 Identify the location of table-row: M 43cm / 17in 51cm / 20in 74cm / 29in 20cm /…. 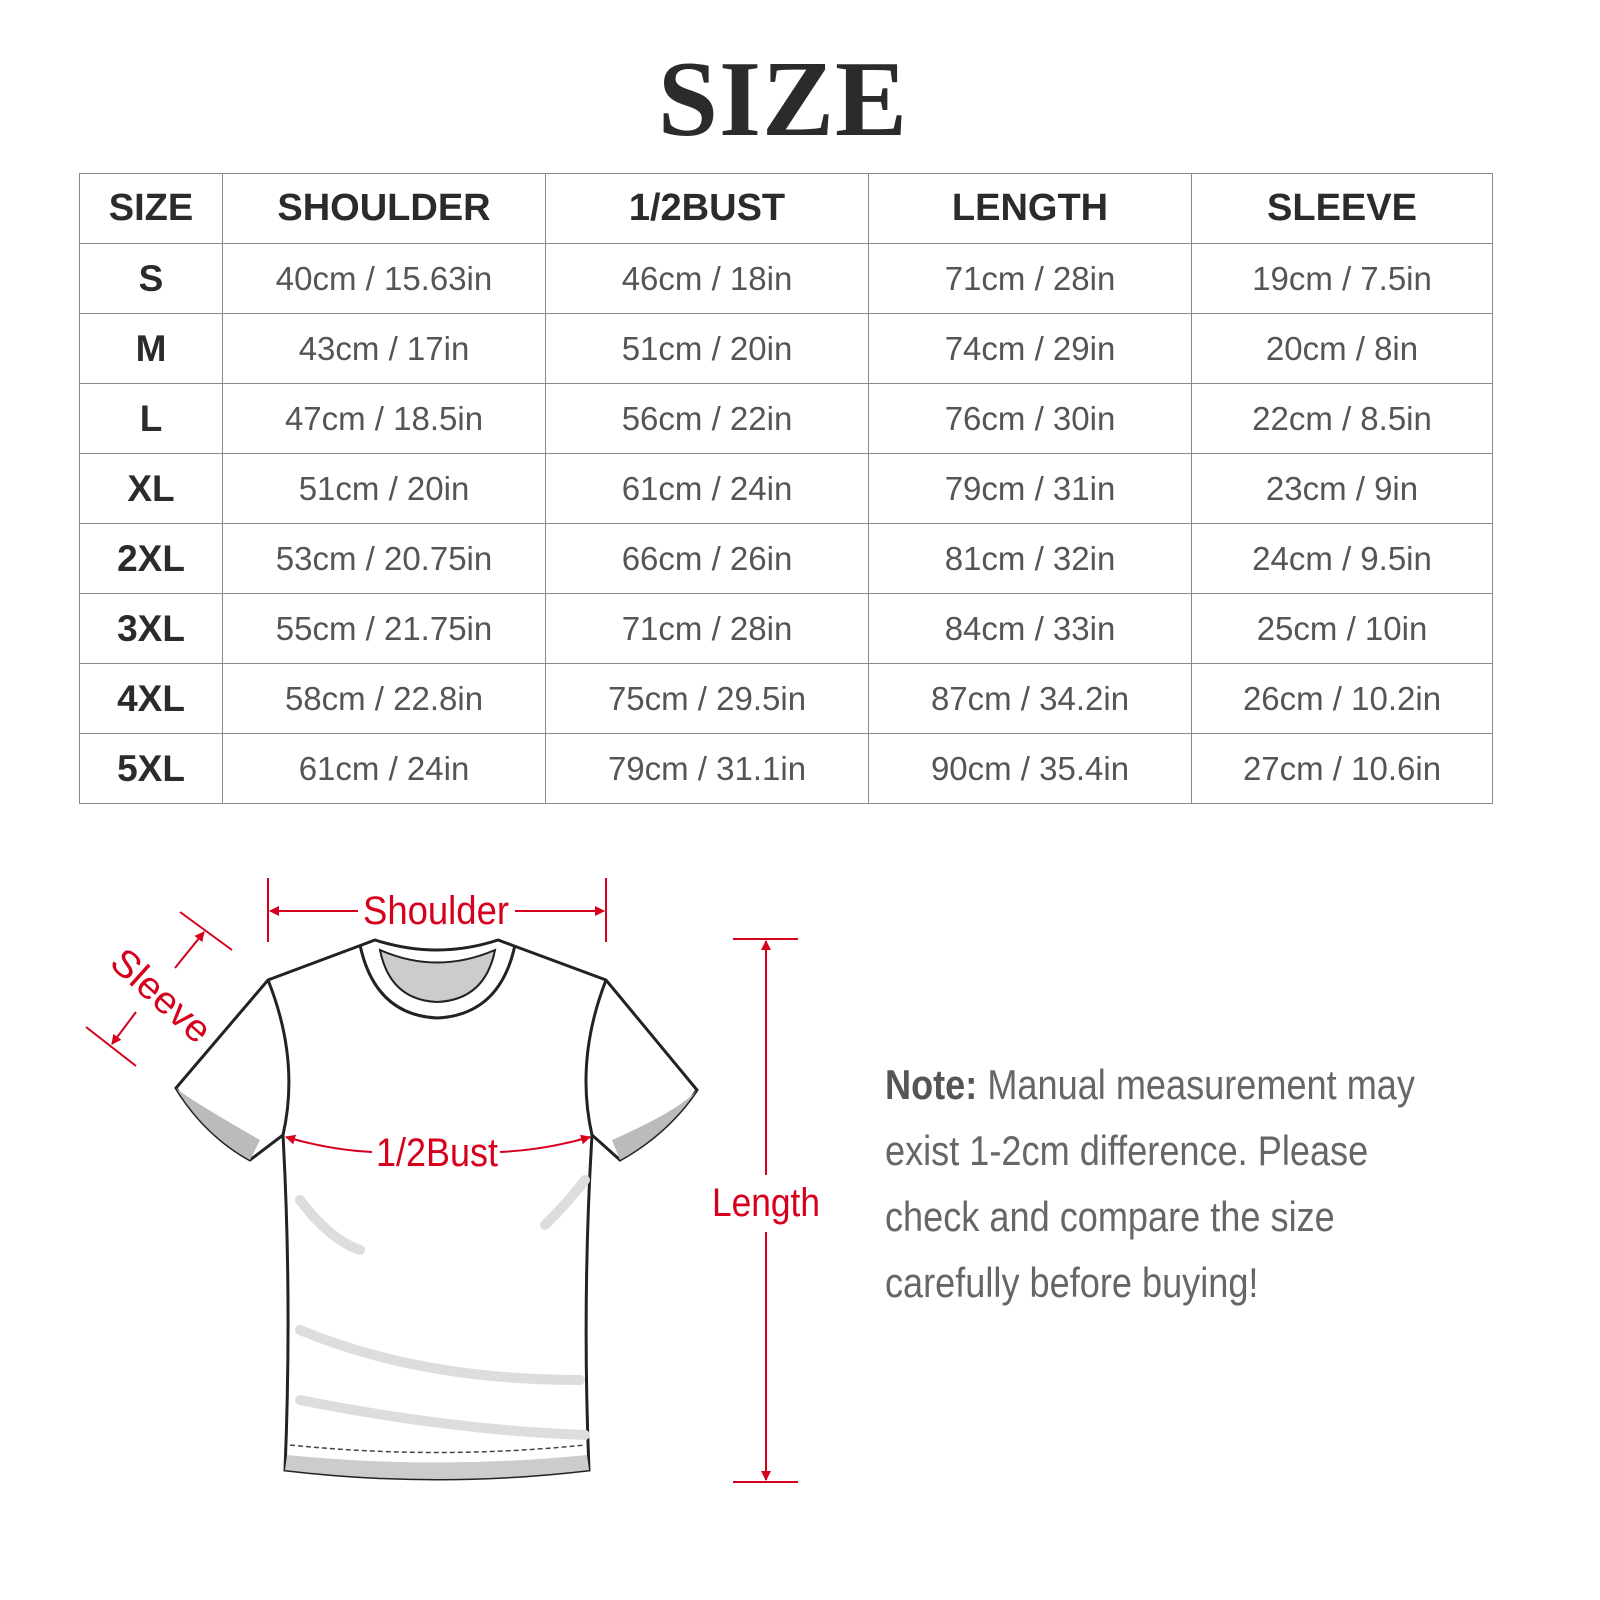
(786, 348).